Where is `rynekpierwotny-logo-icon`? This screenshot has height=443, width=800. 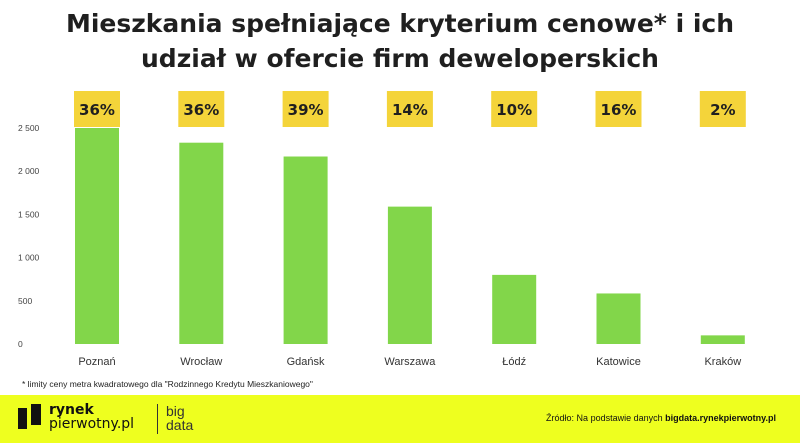 rynekpierwotny-logo-icon is located at coordinates (29, 416).